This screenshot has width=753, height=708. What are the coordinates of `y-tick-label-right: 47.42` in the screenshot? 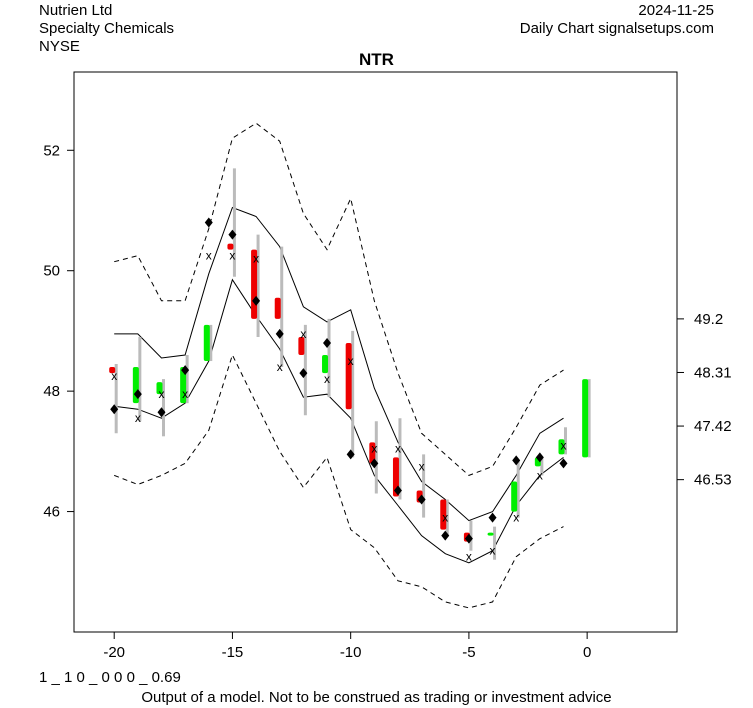 It's located at (713, 426).